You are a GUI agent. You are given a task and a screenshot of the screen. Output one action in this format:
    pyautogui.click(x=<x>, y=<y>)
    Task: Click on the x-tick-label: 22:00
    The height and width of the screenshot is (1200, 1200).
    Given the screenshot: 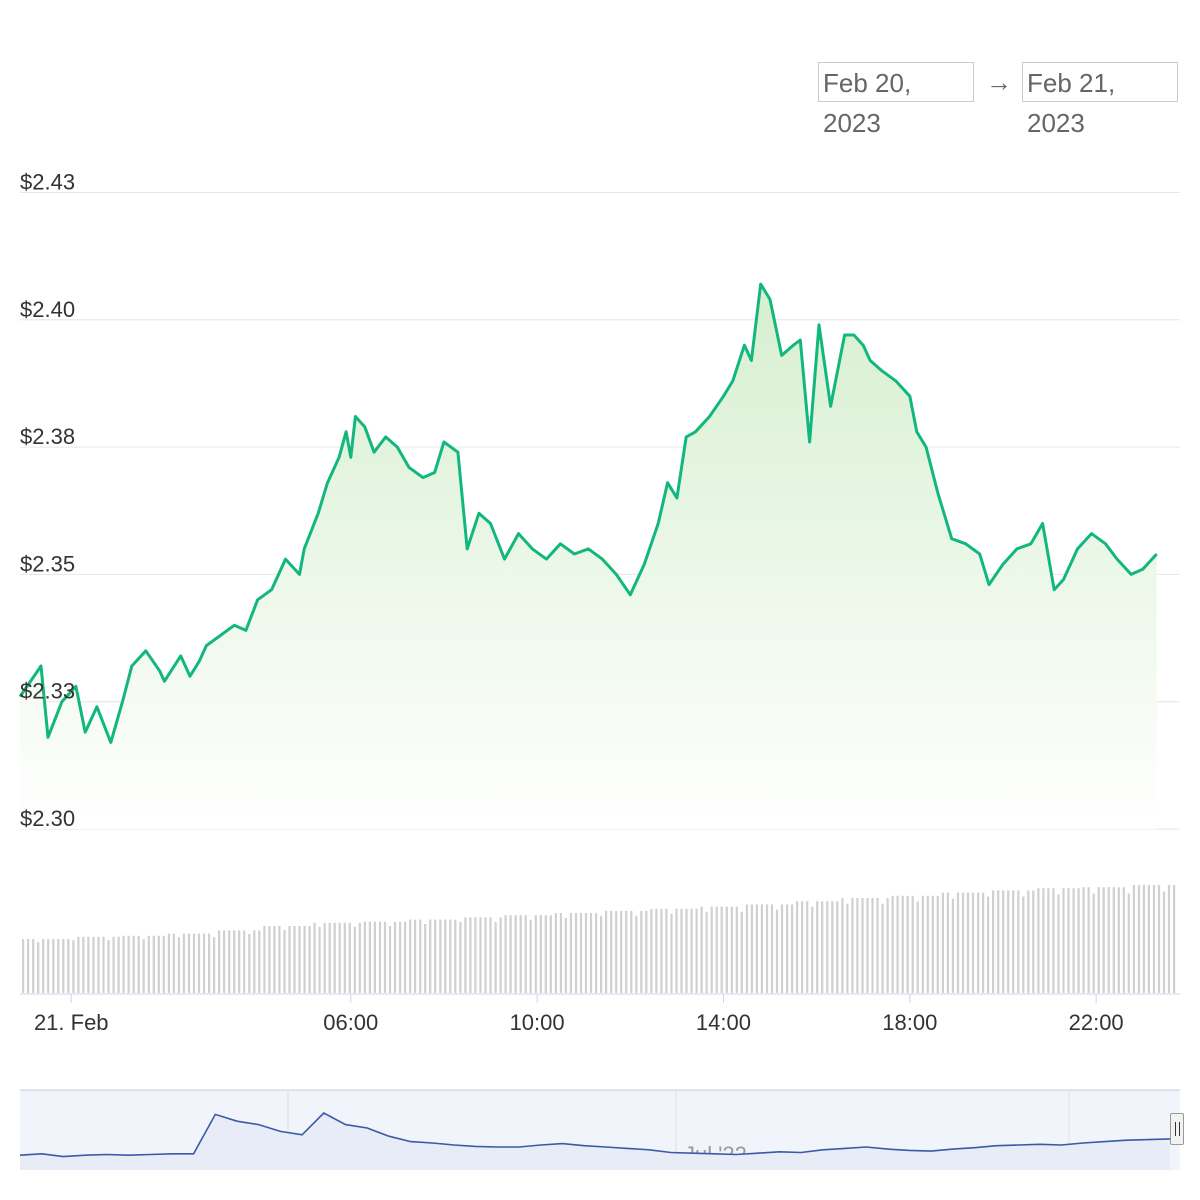 What is the action you would take?
    pyautogui.click(x=1096, y=1022)
    